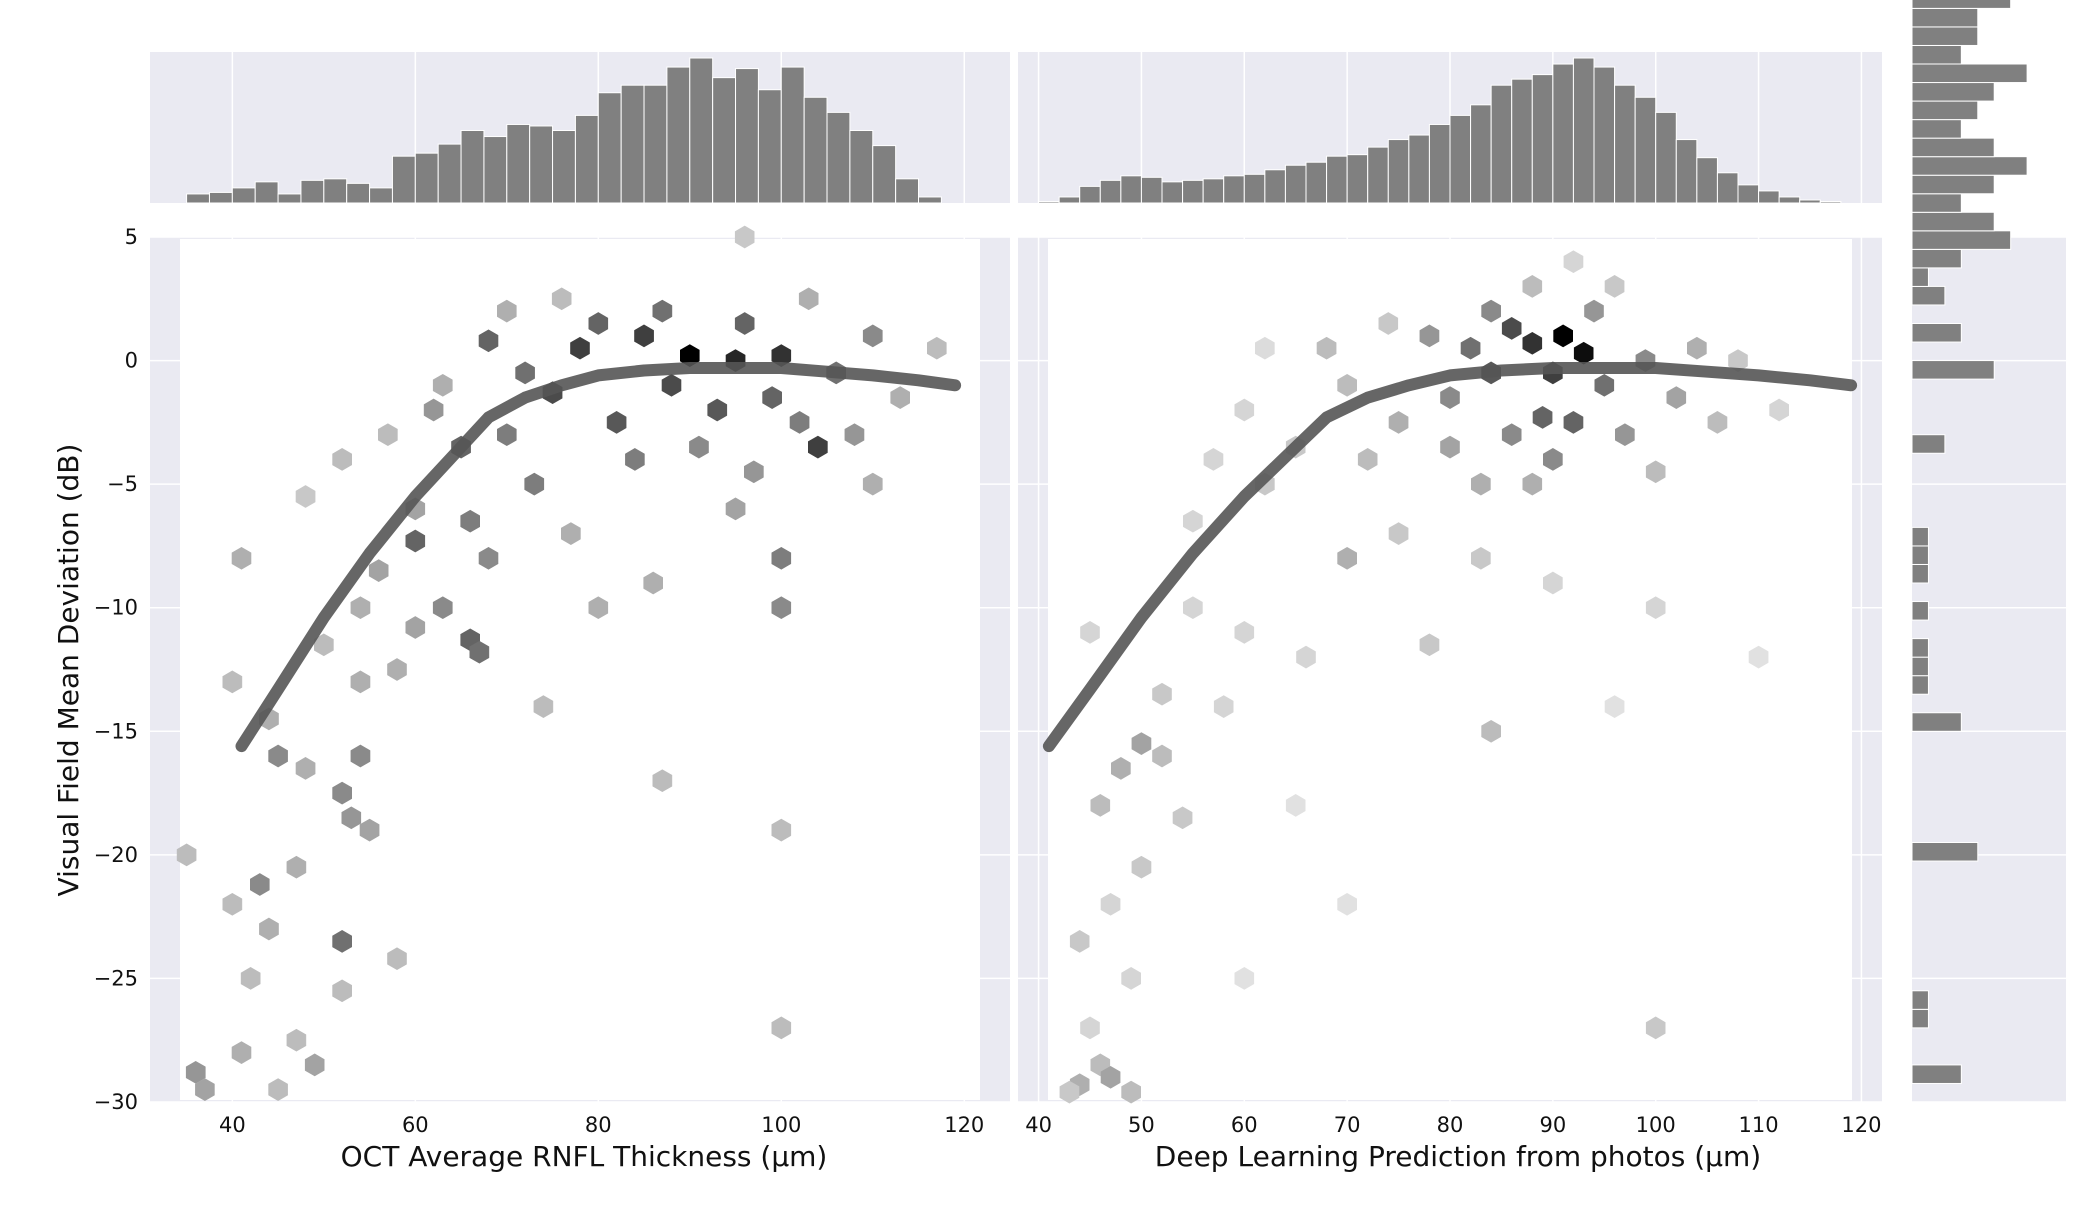 The height and width of the screenshot is (1214, 2100). I want to click on right-top-histogram, so click(1450, 128).